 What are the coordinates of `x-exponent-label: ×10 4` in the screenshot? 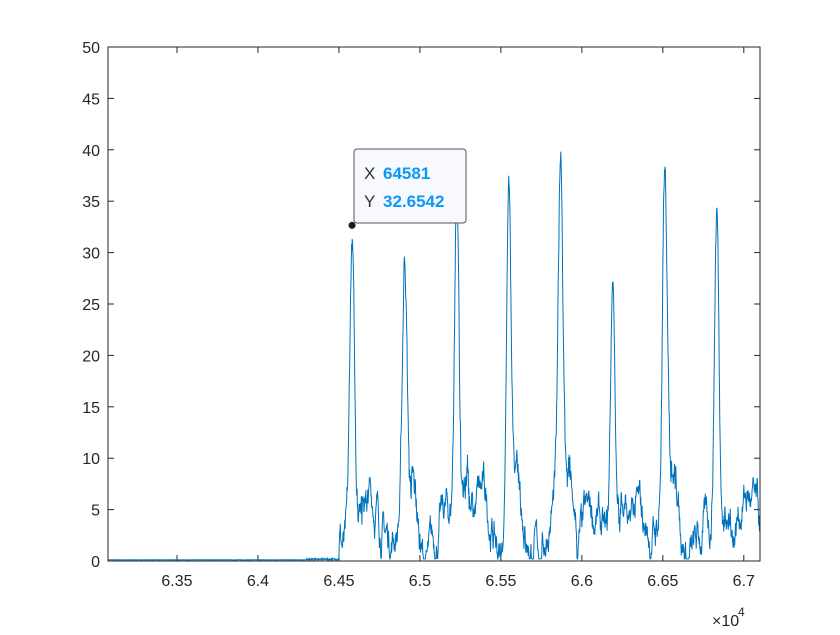 It's located at (728, 617).